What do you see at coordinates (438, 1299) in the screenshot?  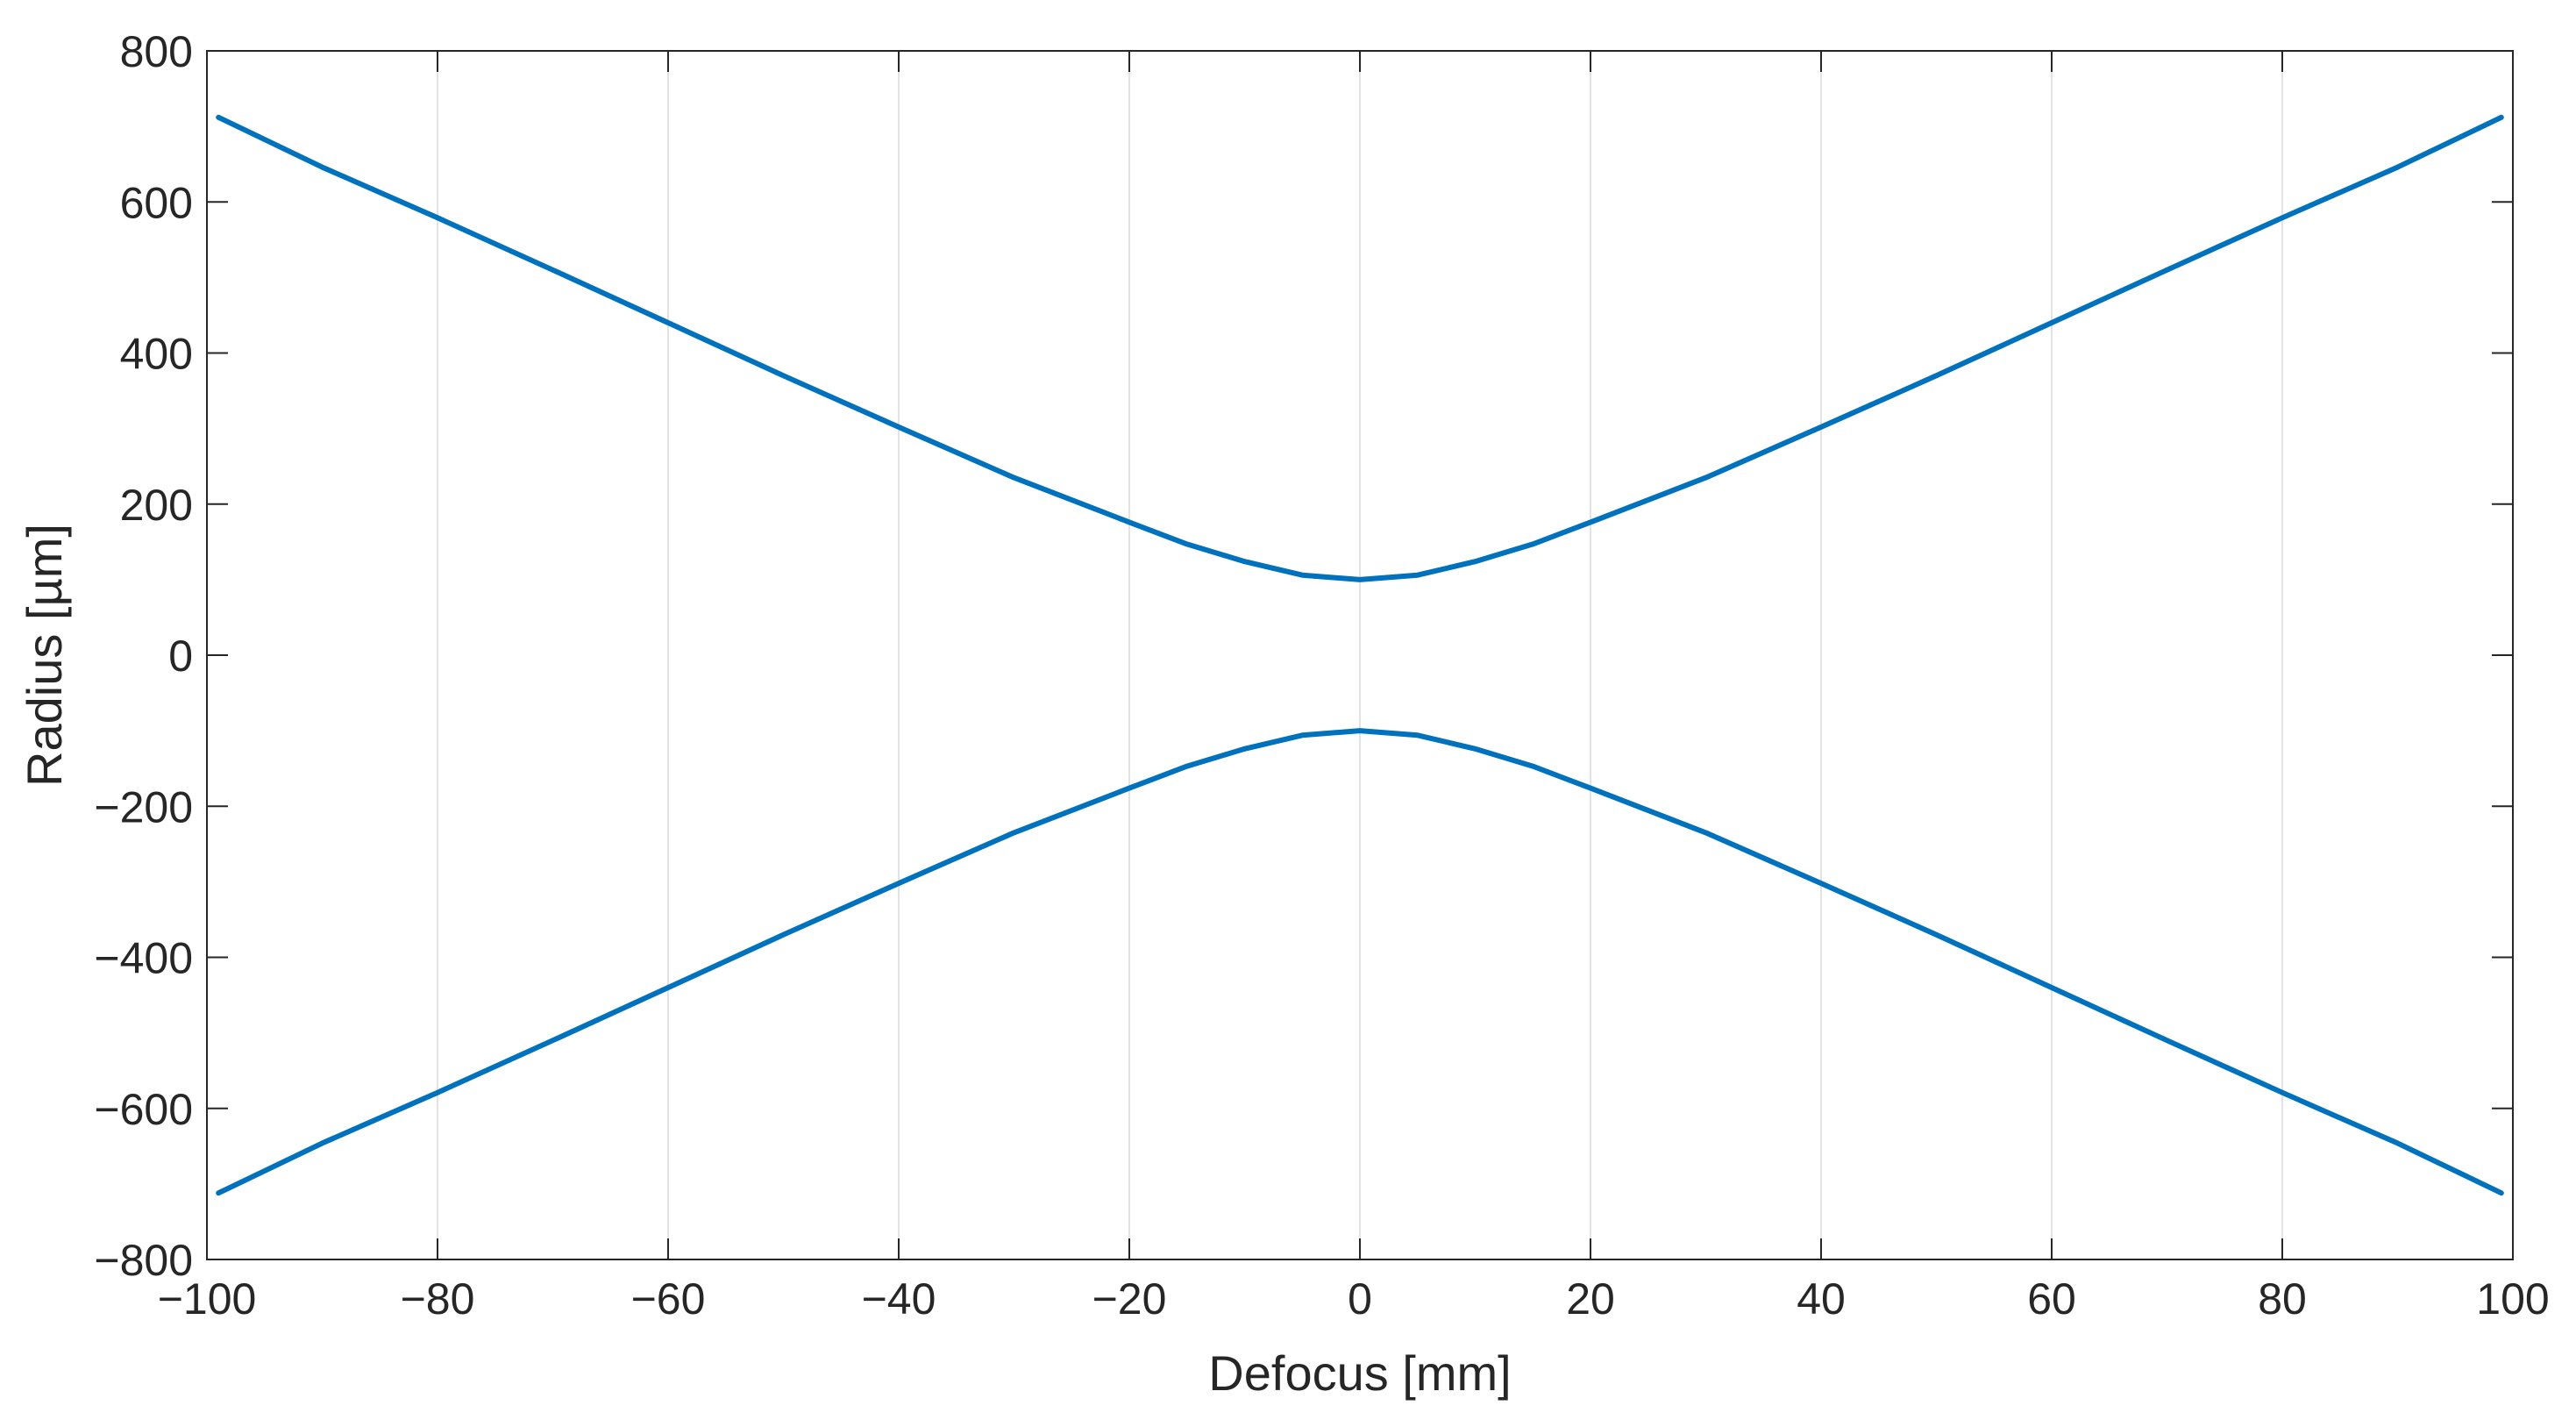 I see `x-tick-label: −80` at bounding box center [438, 1299].